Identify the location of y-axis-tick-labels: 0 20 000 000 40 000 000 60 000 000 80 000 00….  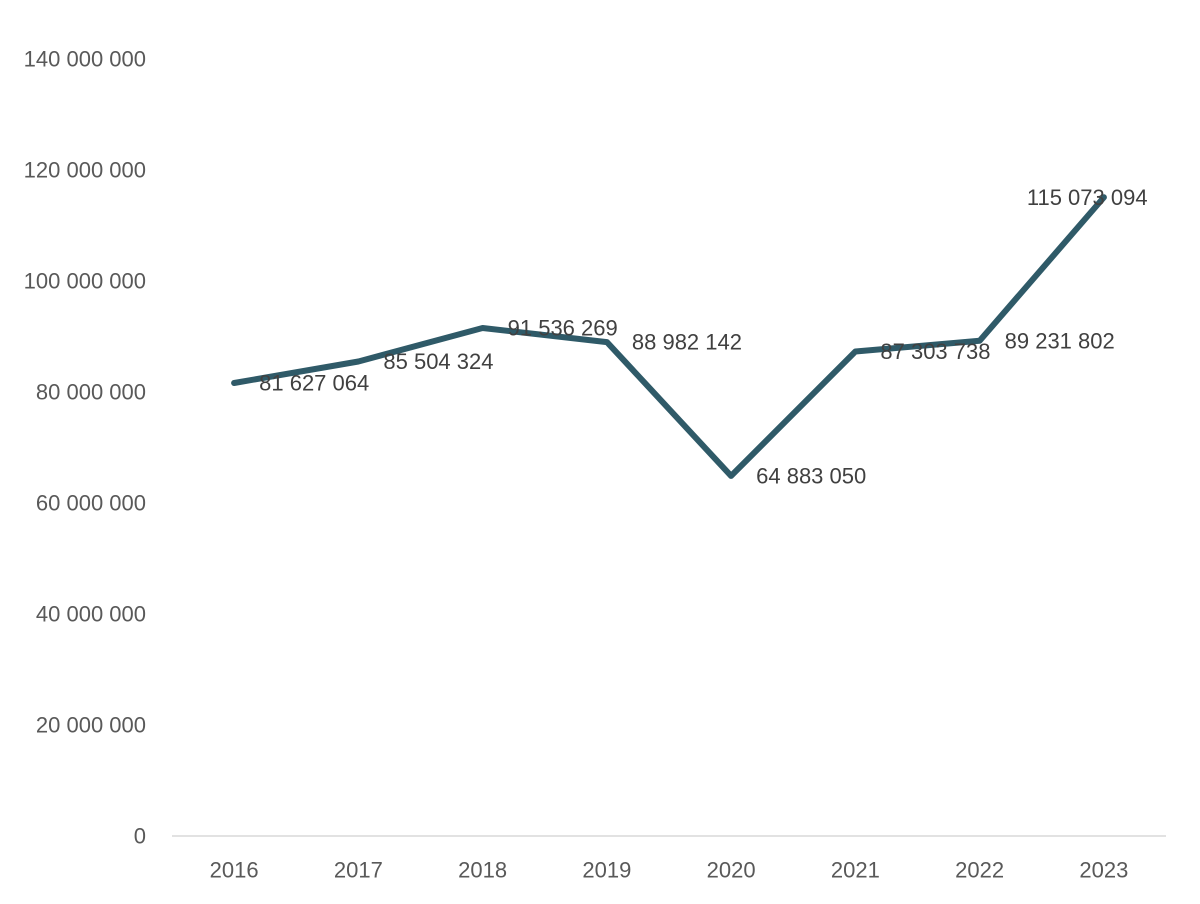
(85, 448).